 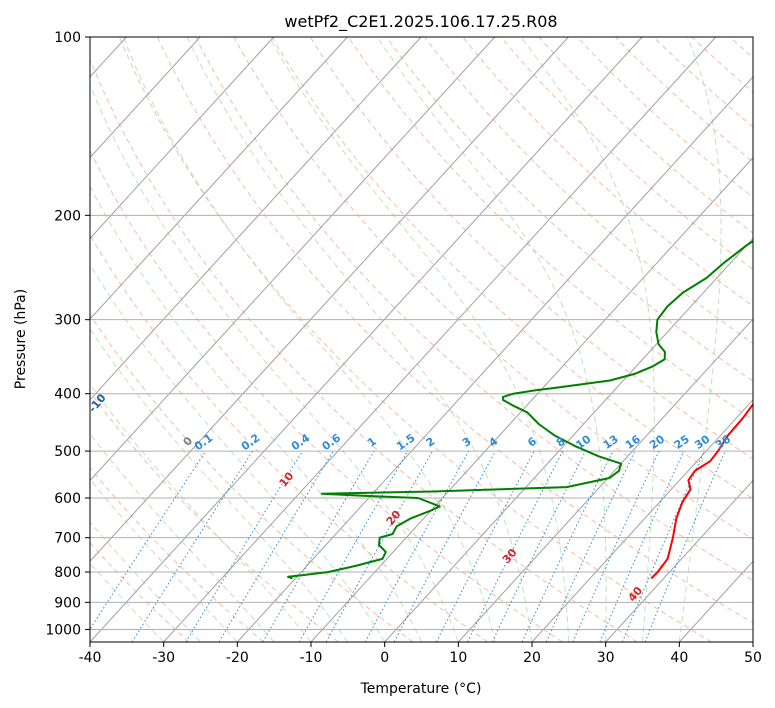 I want to click on y-tick-label: 1000, so click(x=63, y=630).